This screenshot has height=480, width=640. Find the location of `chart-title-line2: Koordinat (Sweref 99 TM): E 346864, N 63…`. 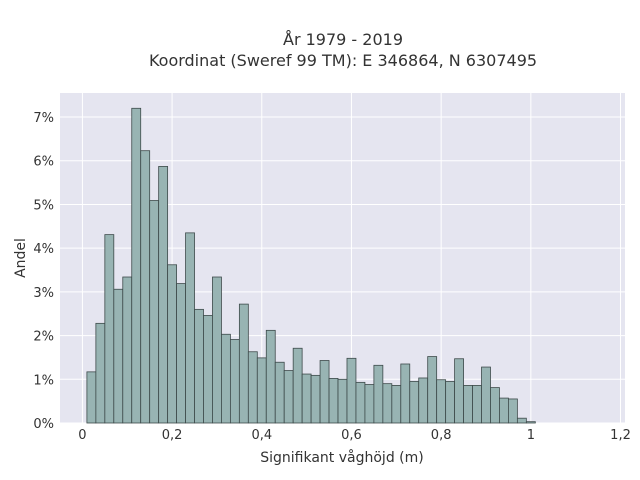

chart-title-line2: Koordinat (Sweref 99 TM): E 346864, N 63… is located at coordinates (343, 60).